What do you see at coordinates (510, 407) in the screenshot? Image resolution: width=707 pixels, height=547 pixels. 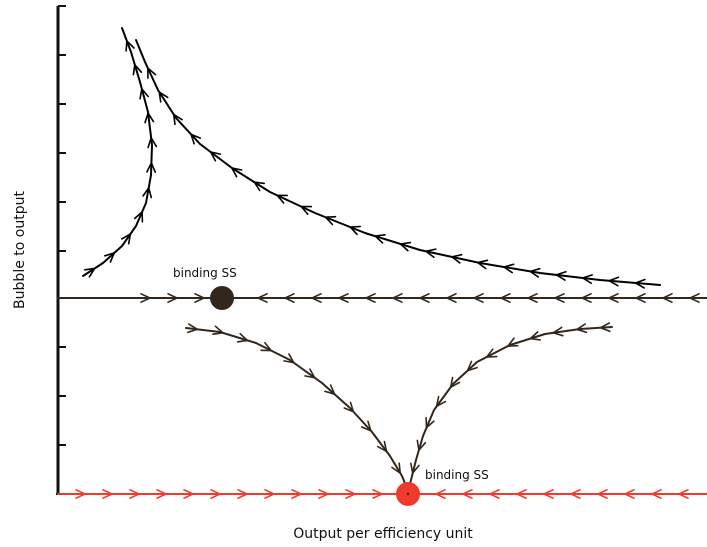 I see `lower-right-trajectory` at bounding box center [510, 407].